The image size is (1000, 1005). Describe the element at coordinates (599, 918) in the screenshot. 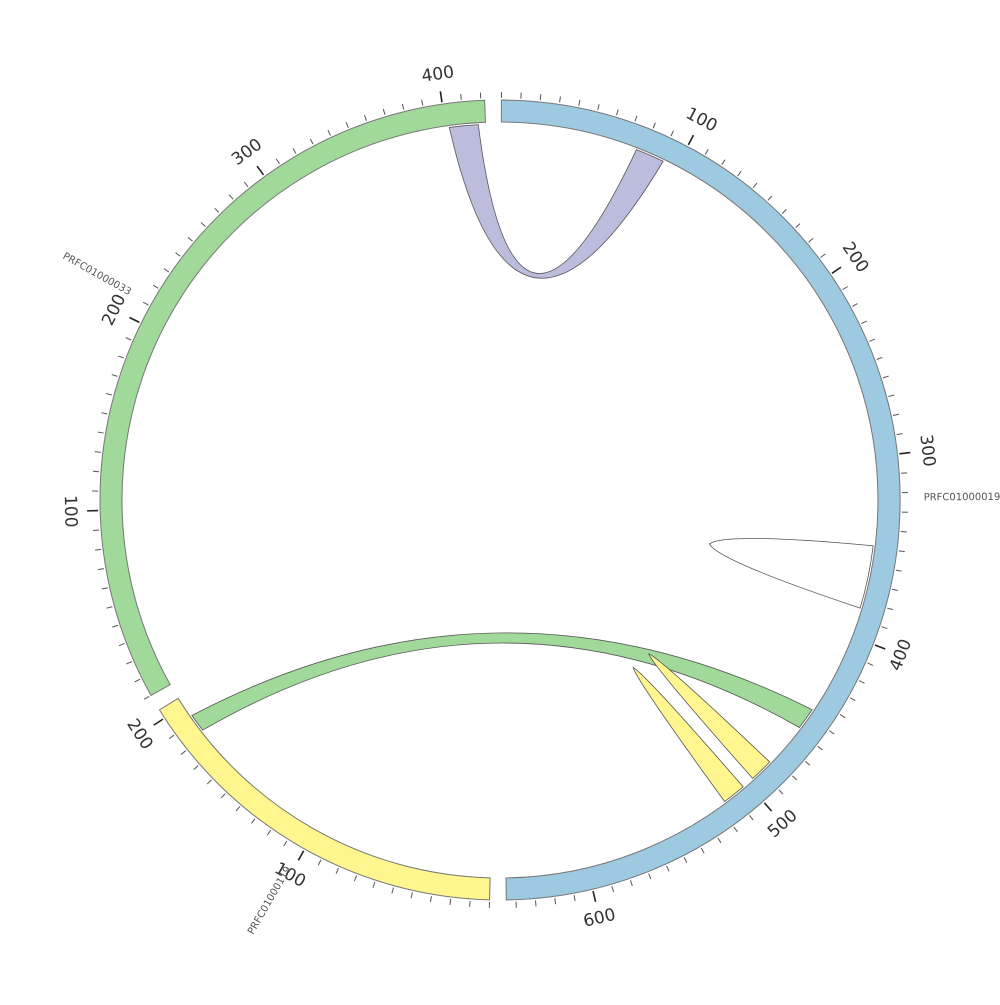

I see `tick-label: 600` at that location.